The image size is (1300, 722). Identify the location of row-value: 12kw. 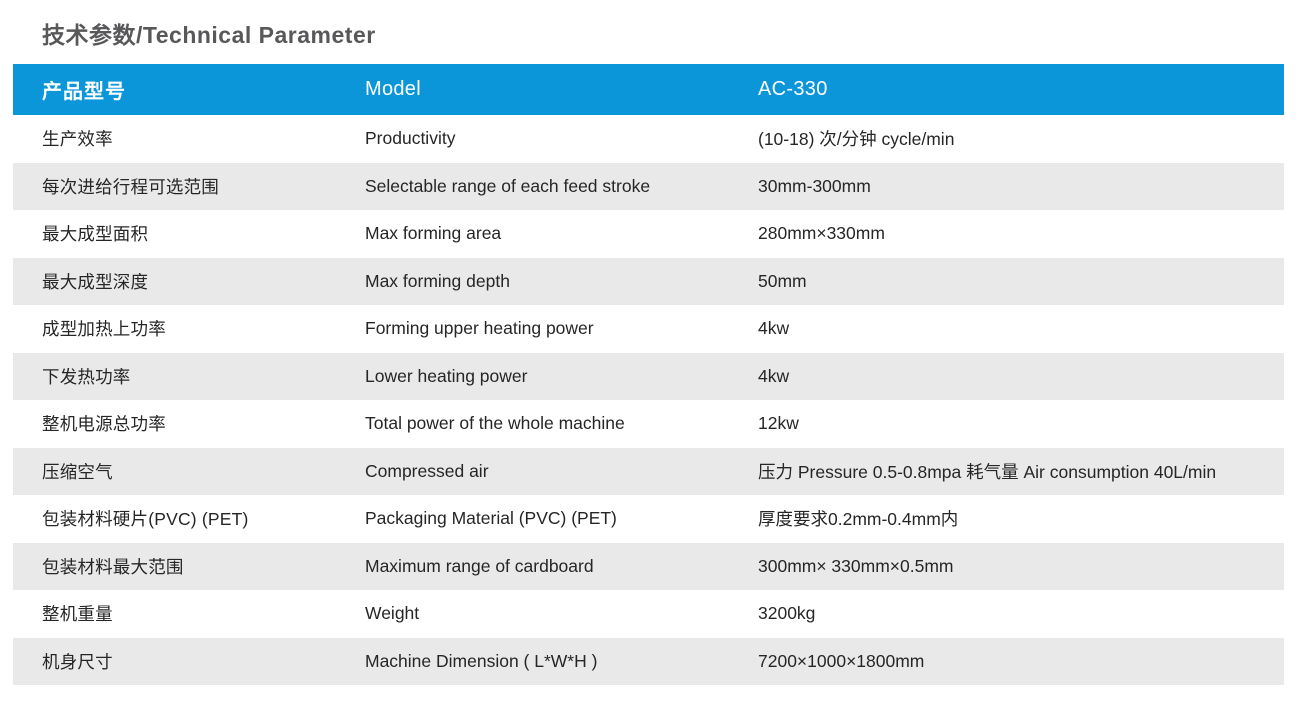
(778, 423).